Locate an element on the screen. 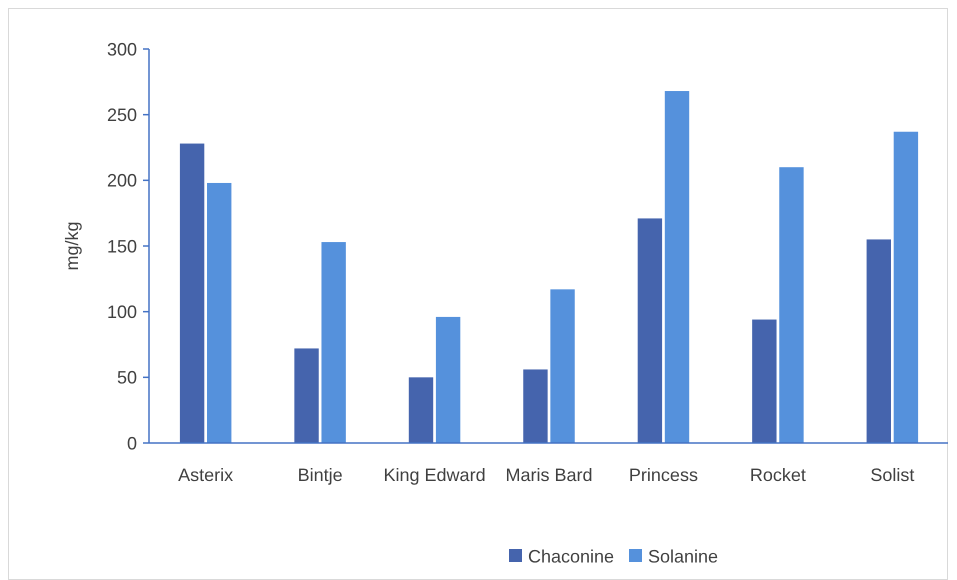 This screenshot has height=580, width=957. y-tick-label: 300 is located at coordinates (121, 49).